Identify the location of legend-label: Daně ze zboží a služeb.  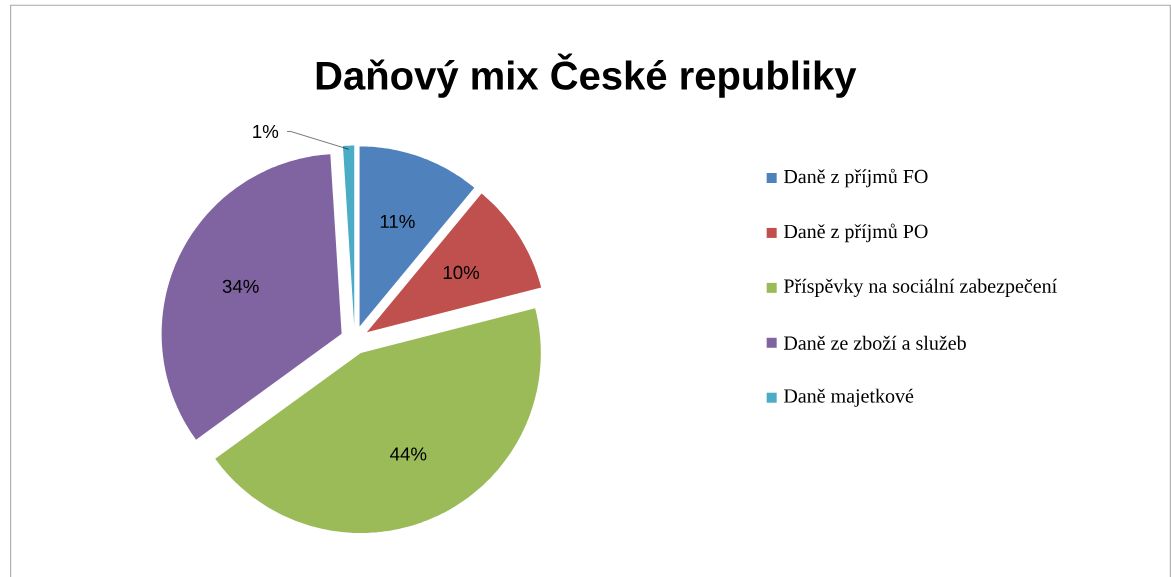
(874, 342).